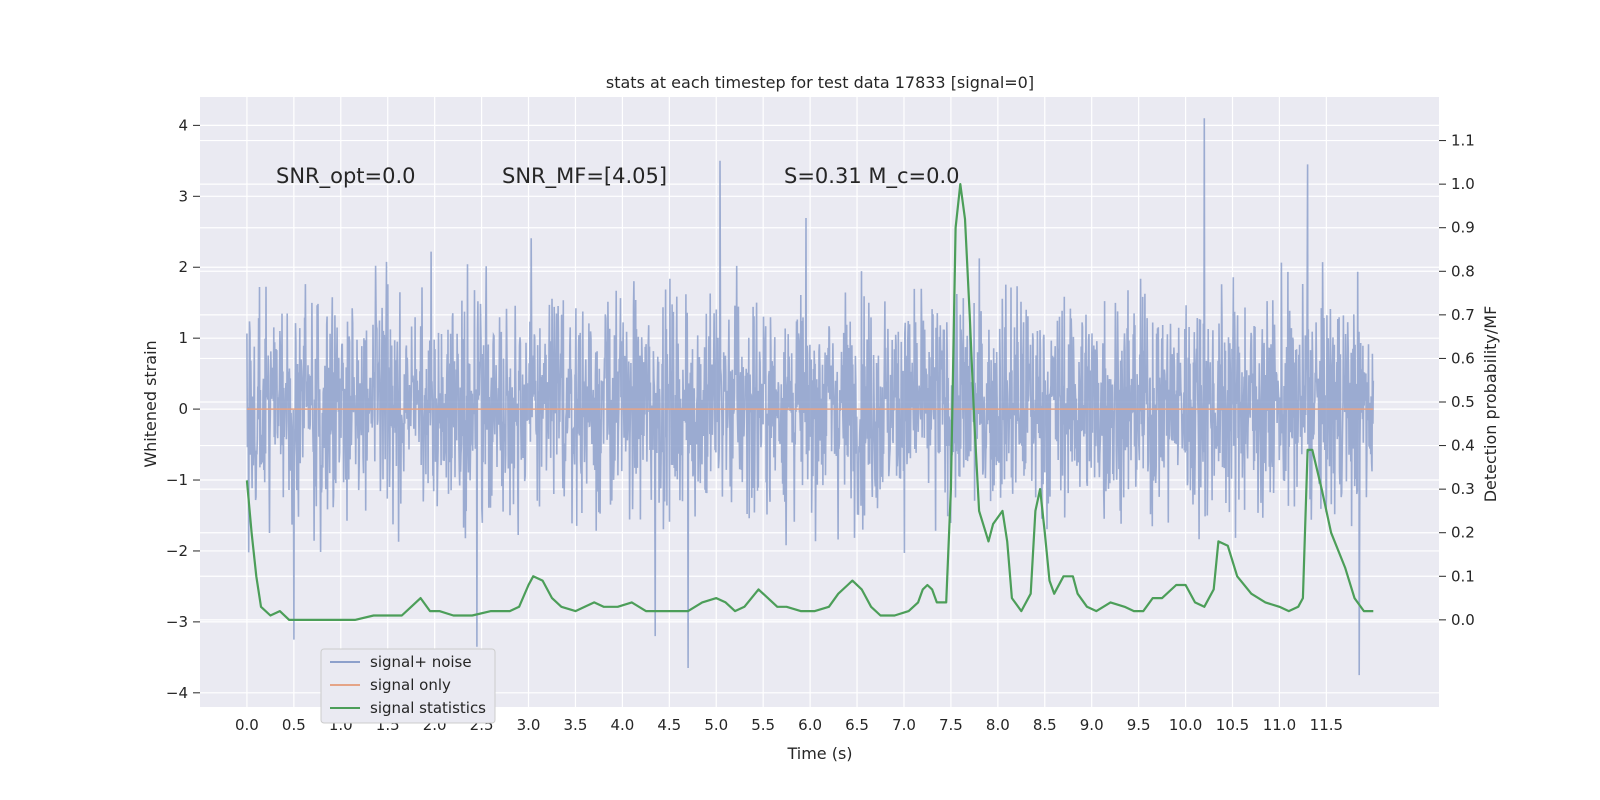  What do you see at coordinates (1463, 315) in the screenshot?
I see `y2-tick-label: 0.7` at bounding box center [1463, 315].